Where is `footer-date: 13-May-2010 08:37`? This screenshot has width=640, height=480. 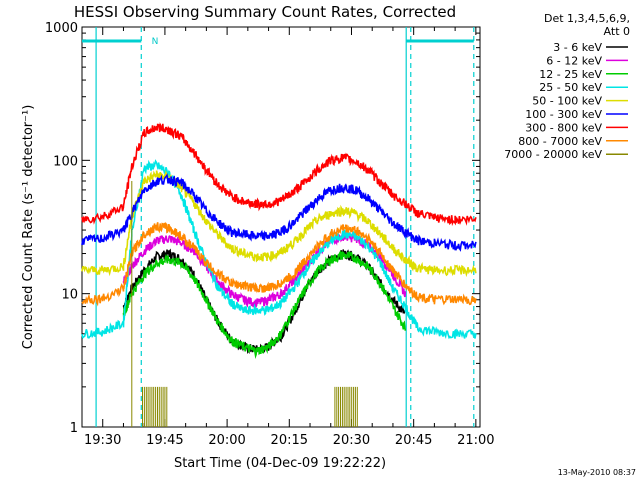 footer-date: 13-May-2010 08:37 is located at coordinates (597, 472).